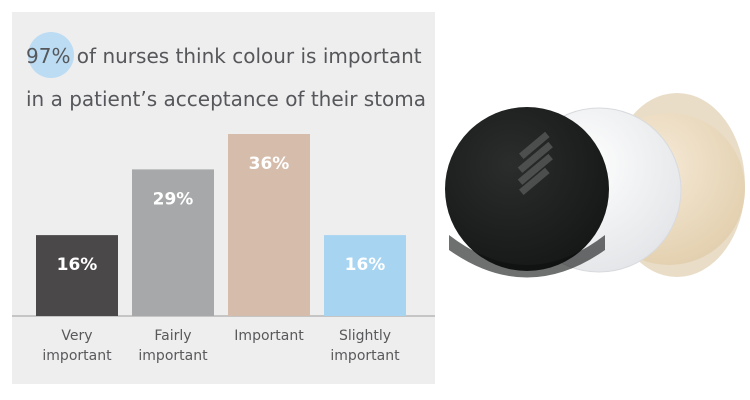 The height and width of the screenshot is (400, 750). Describe the element at coordinates (365, 265) in the screenshot. I see `data-label-4: 16%` at that location.